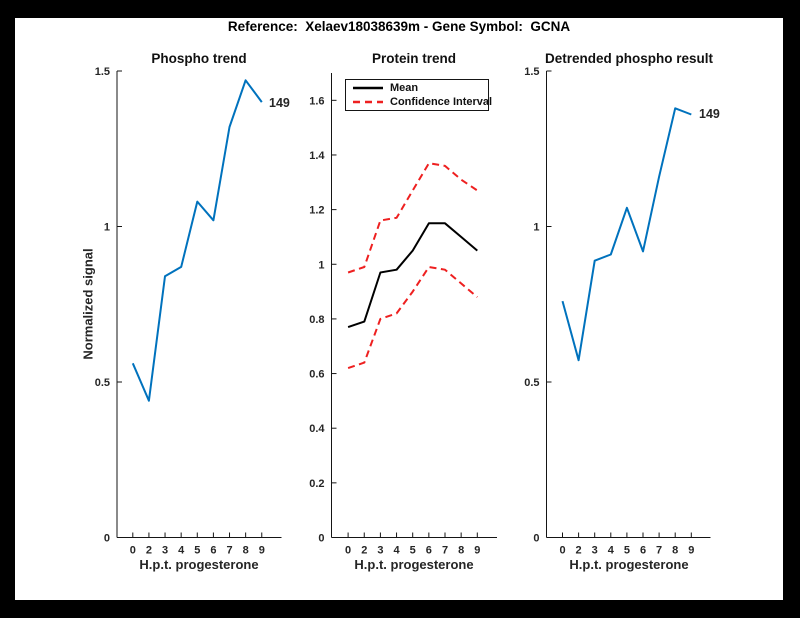 Image resolution: width=800 pixels, height=618 pixels. What do you see at coordinates (414, 564) in the screenshot?
I see `subplot2-xlabel: H.p.t. progesterone` at bounding box center [414, 564].